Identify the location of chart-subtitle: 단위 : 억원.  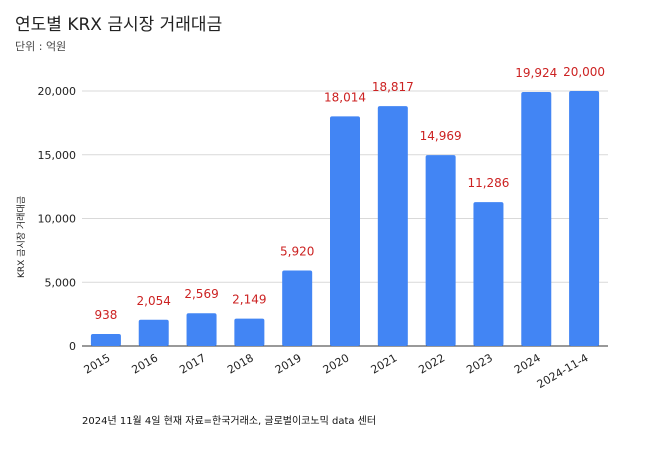
(41, 46).